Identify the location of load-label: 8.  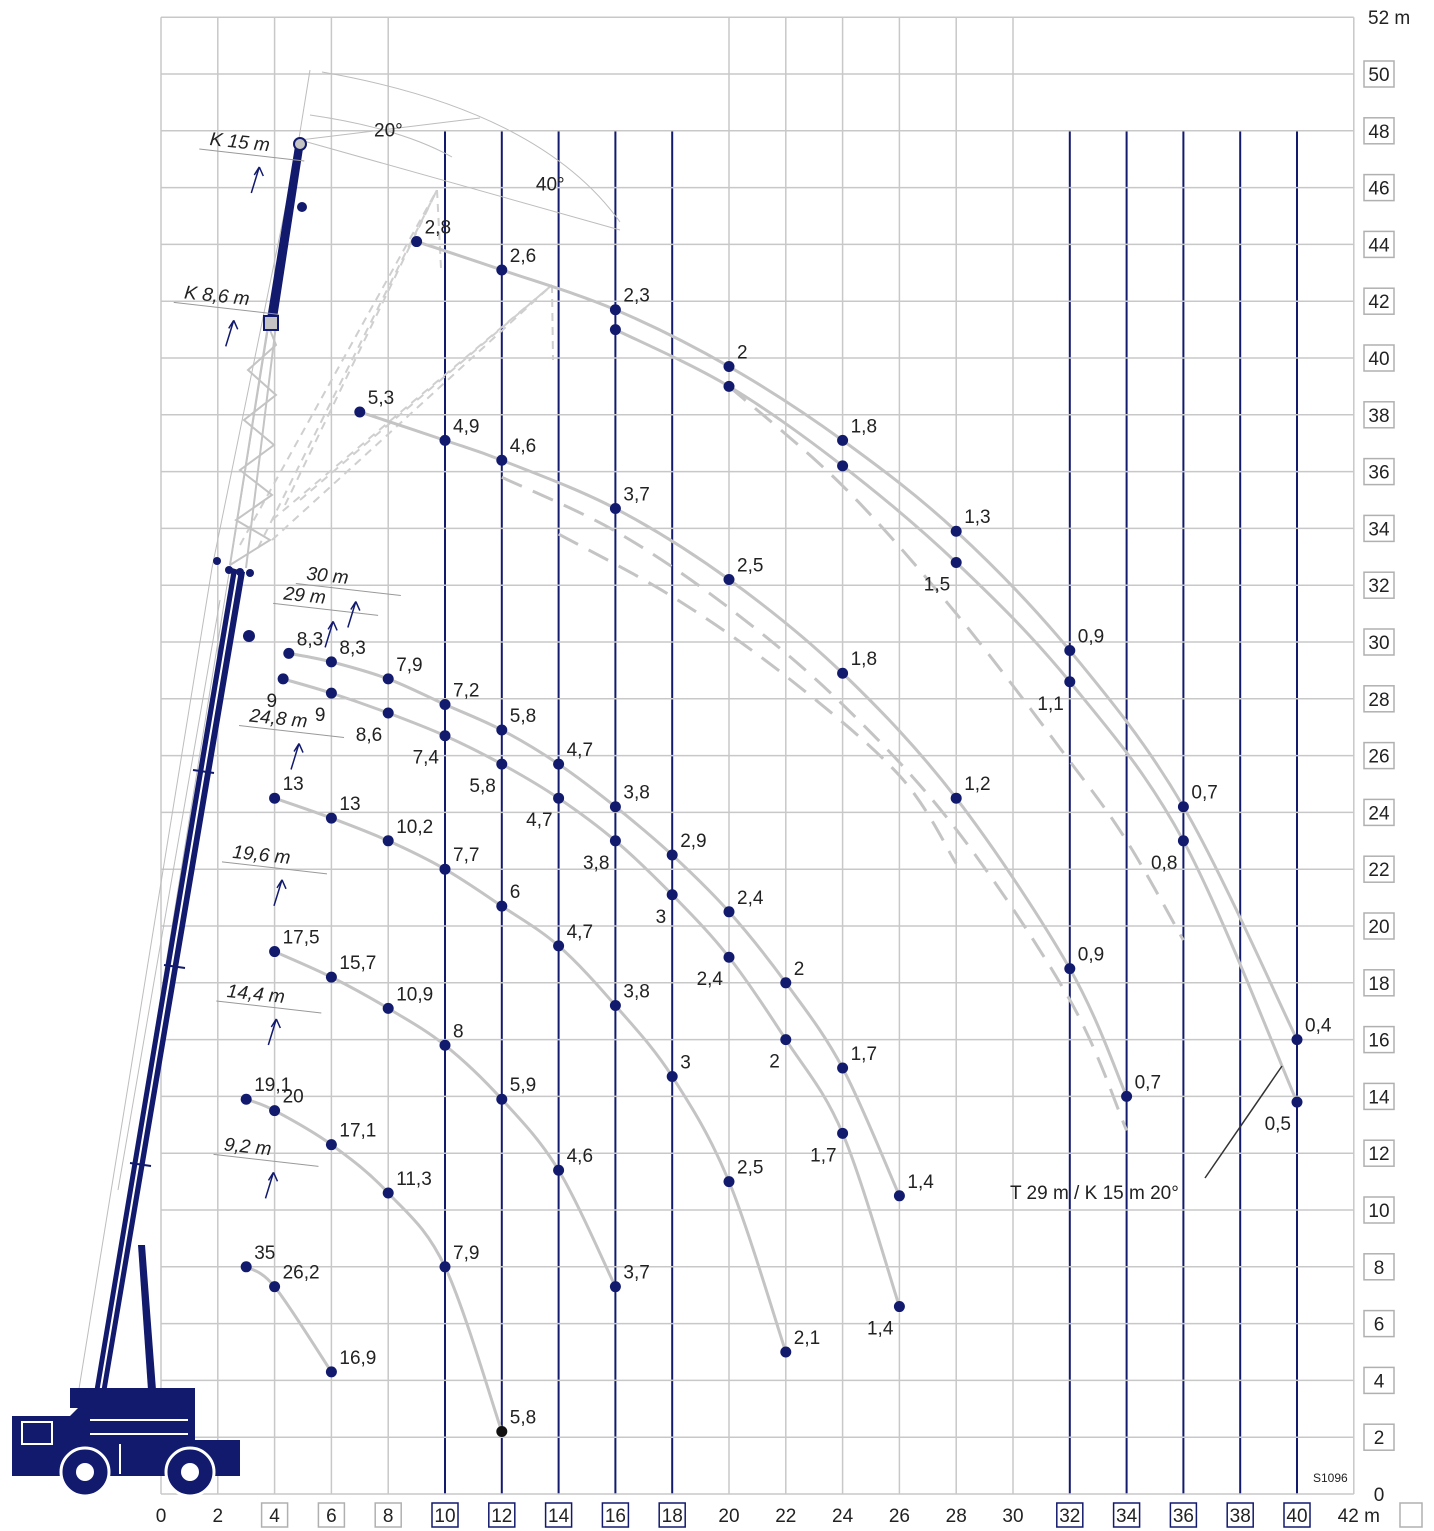
(458, 1031).